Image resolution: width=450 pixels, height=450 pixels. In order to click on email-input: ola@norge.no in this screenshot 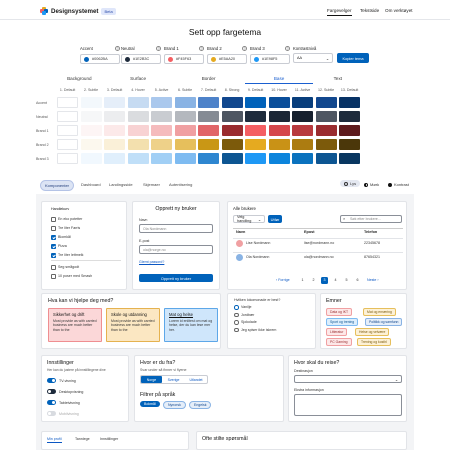, I will do `click(176, 249)`.